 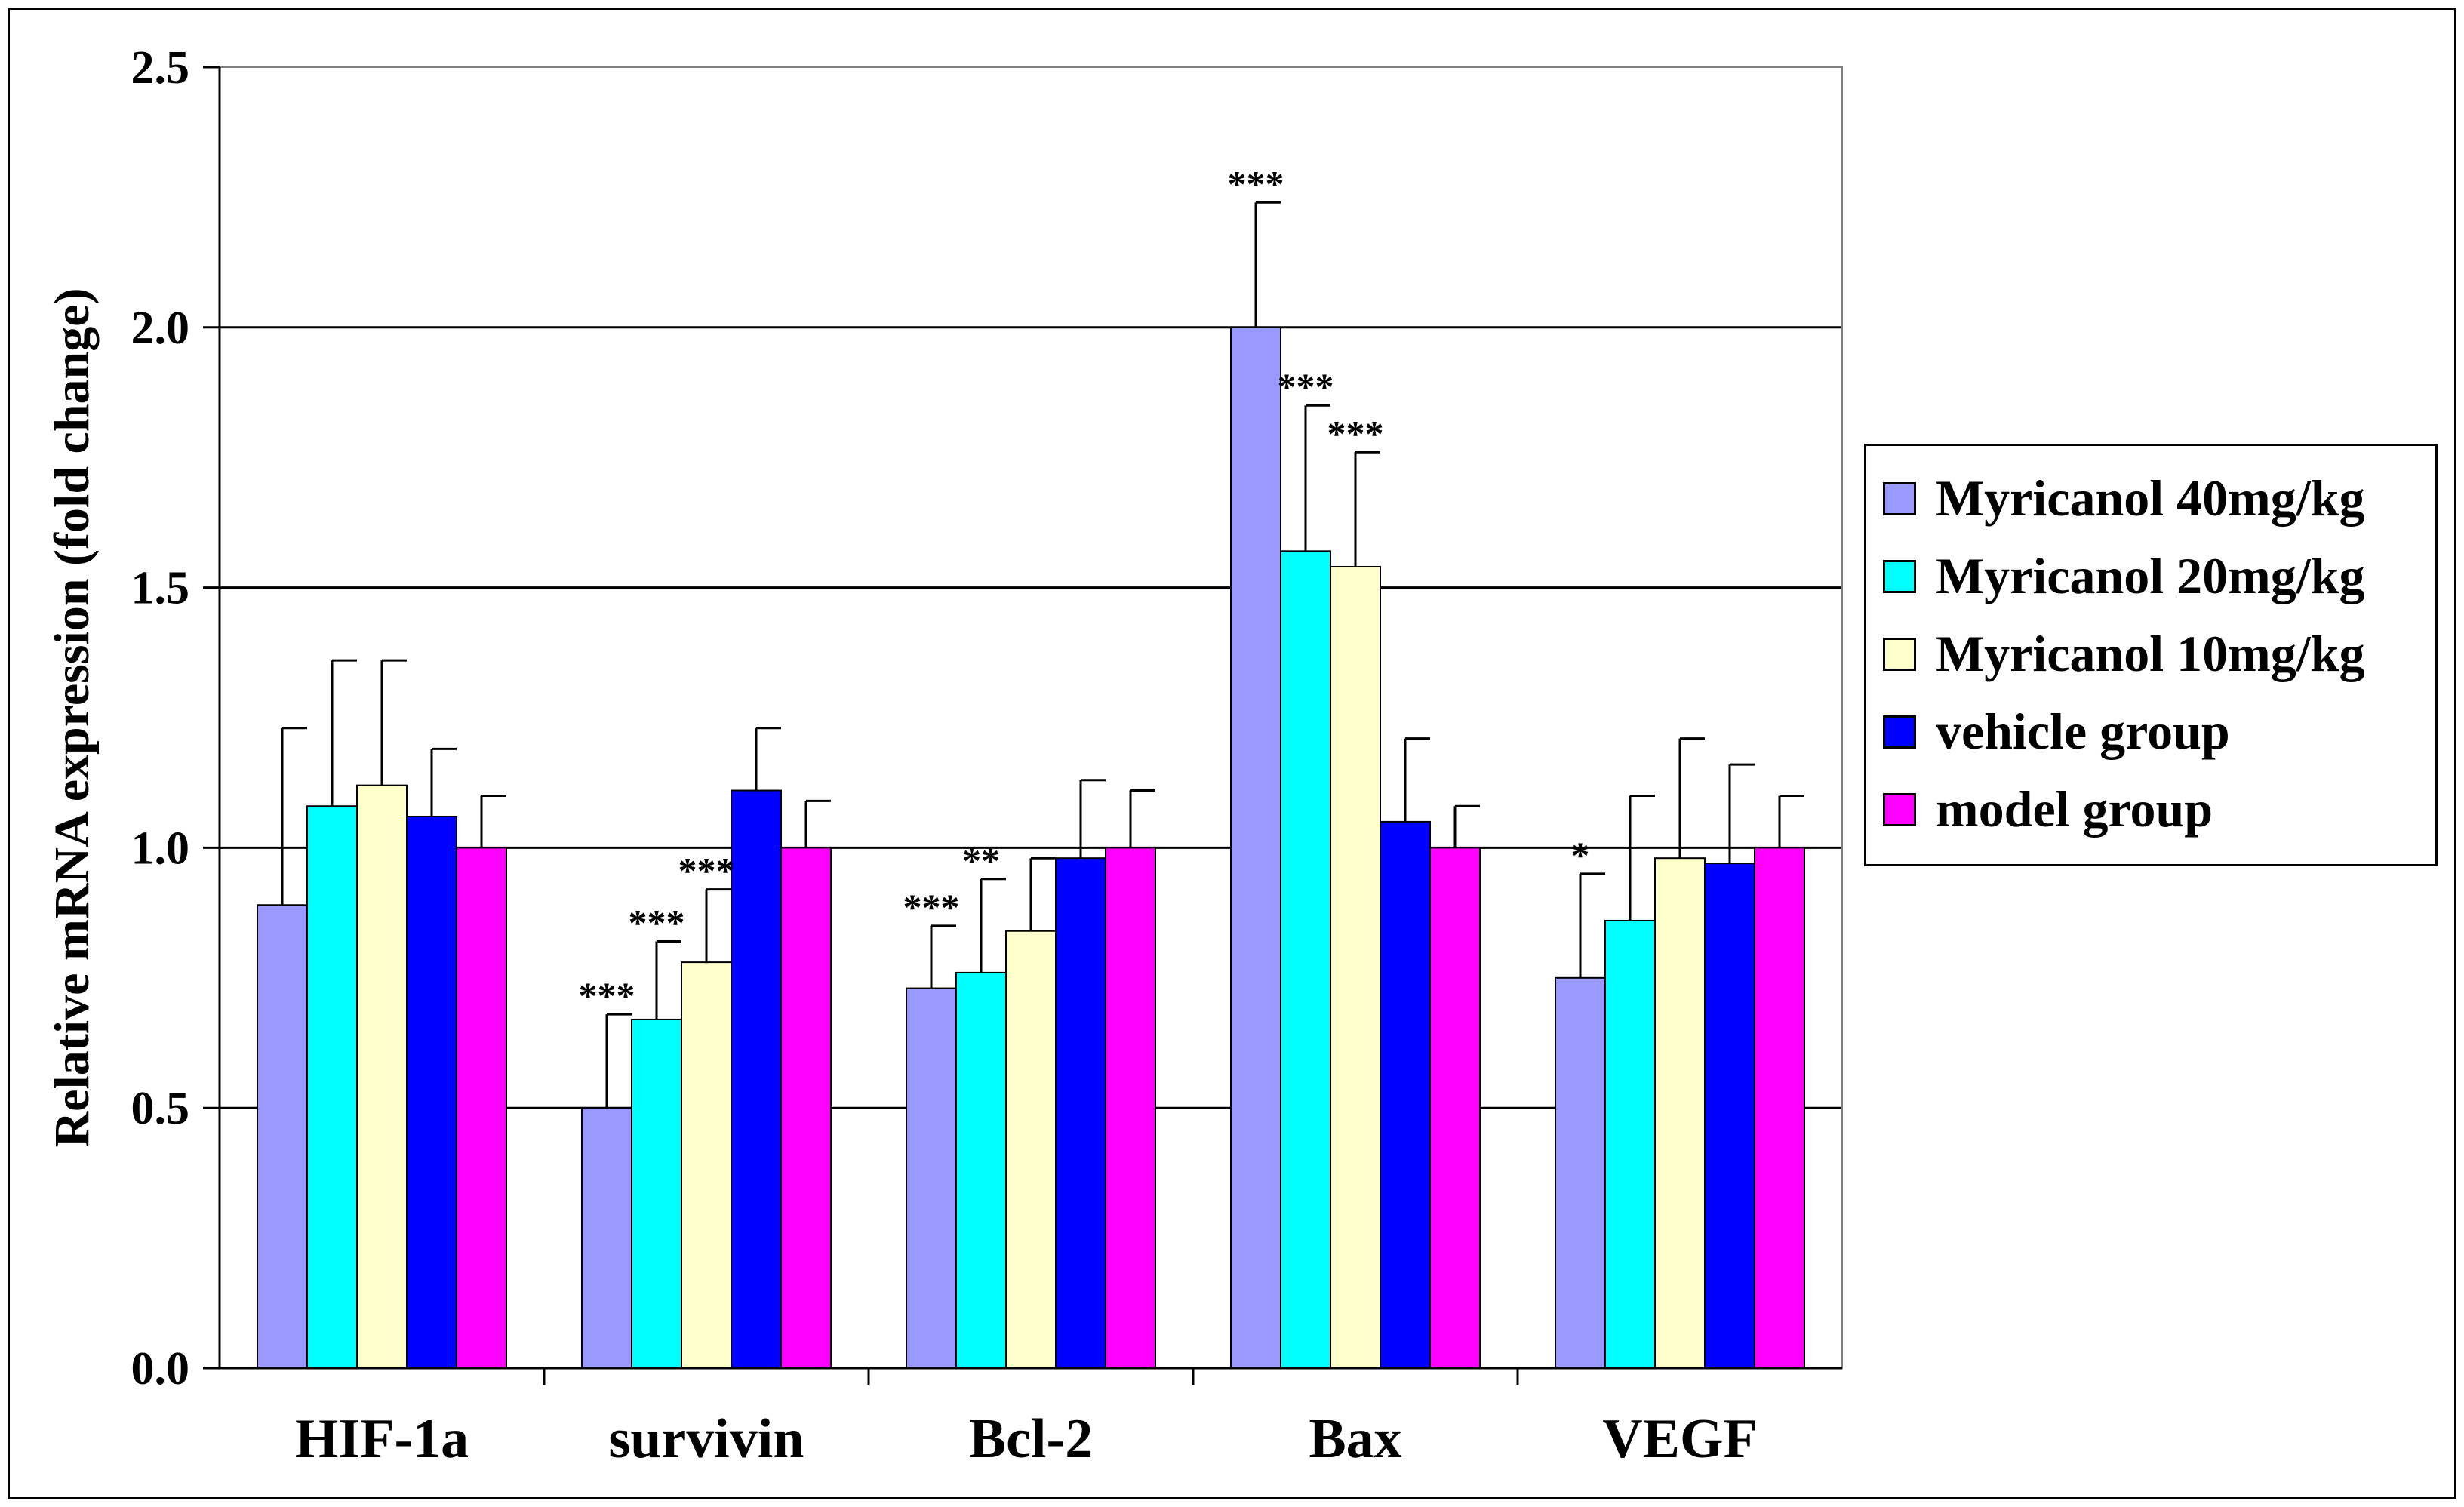 What do you see at coordinates (706, 1439) in the screenshot?
I see `x-tick-label: survivin` at bounding box center [706, 1439].